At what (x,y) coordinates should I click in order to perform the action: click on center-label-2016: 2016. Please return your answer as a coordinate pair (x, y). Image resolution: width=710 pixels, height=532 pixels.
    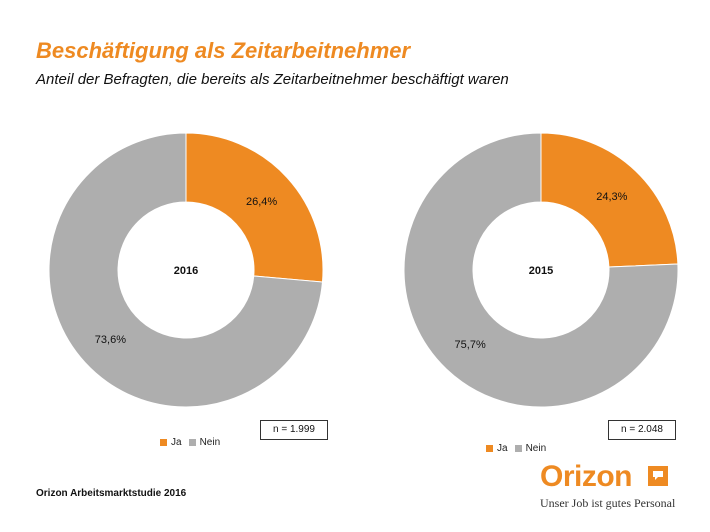
    Looking at the image, I should click on (186, 271).